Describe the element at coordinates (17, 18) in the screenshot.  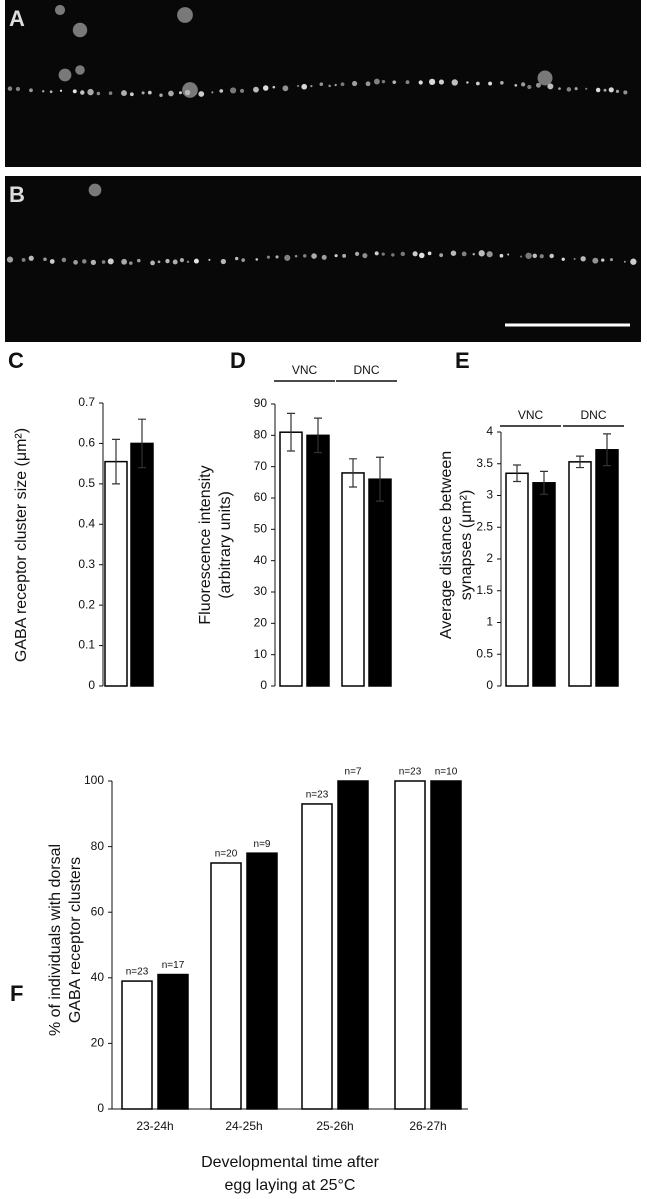
I see `panel-label: A` at that location.